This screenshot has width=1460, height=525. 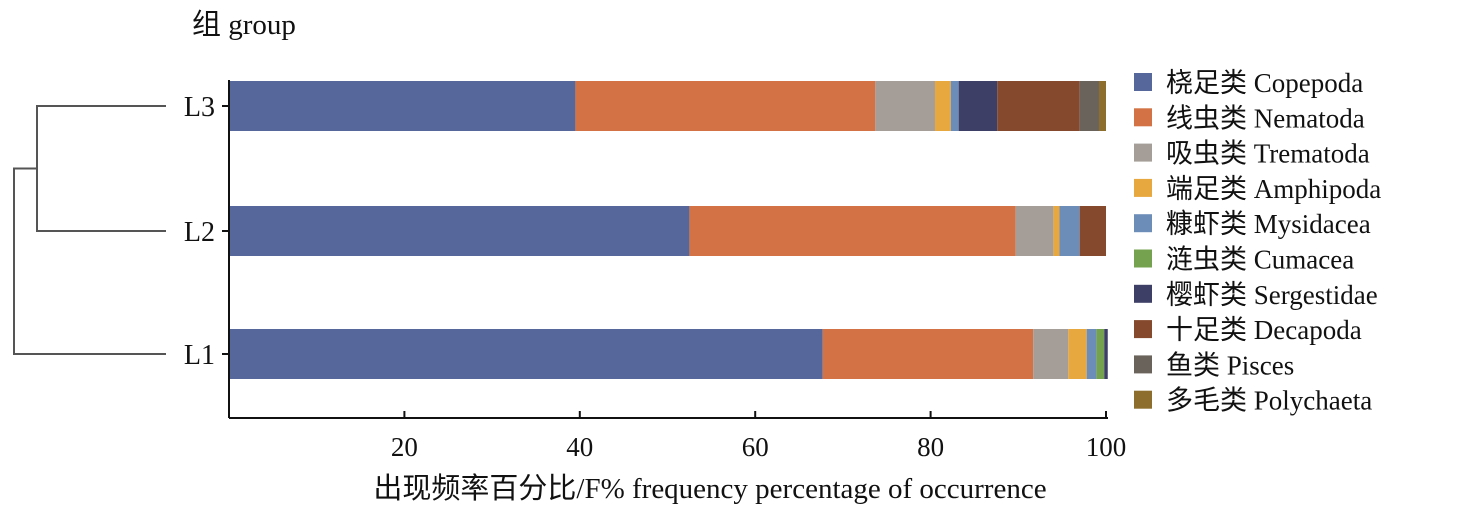 I want to click on legend-item: 吸虫类 Trematoda, so click(x=1252, y=154).